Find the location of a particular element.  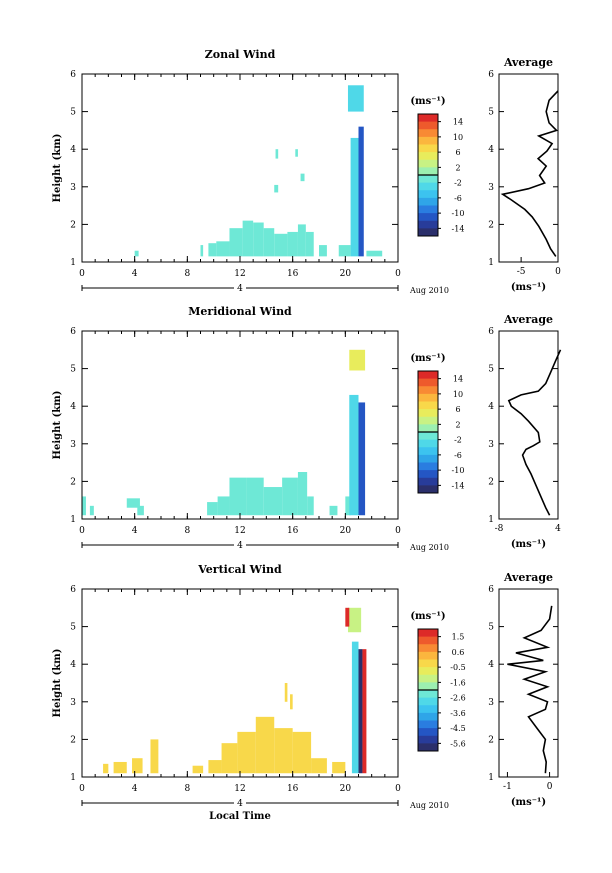

profile-y-tick-label: 5 is located at coordinates (491, 628).